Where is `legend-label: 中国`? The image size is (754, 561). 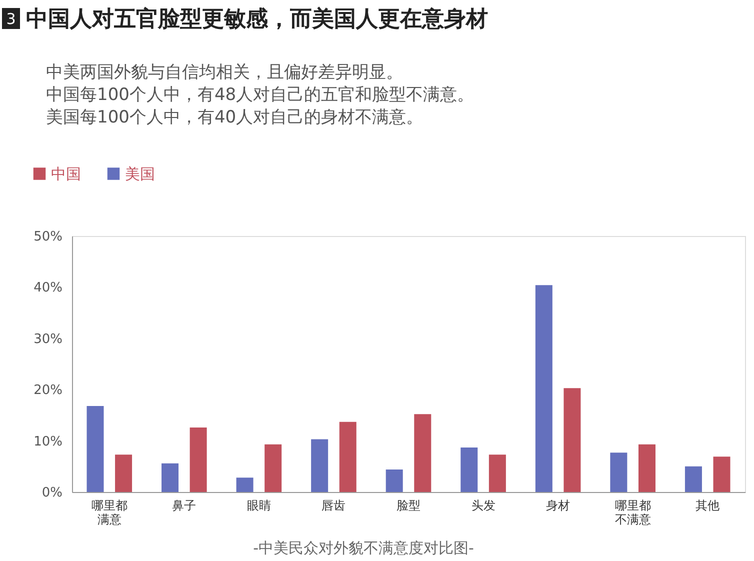
legend-label: 中国 is located at coordinates (66, 173).